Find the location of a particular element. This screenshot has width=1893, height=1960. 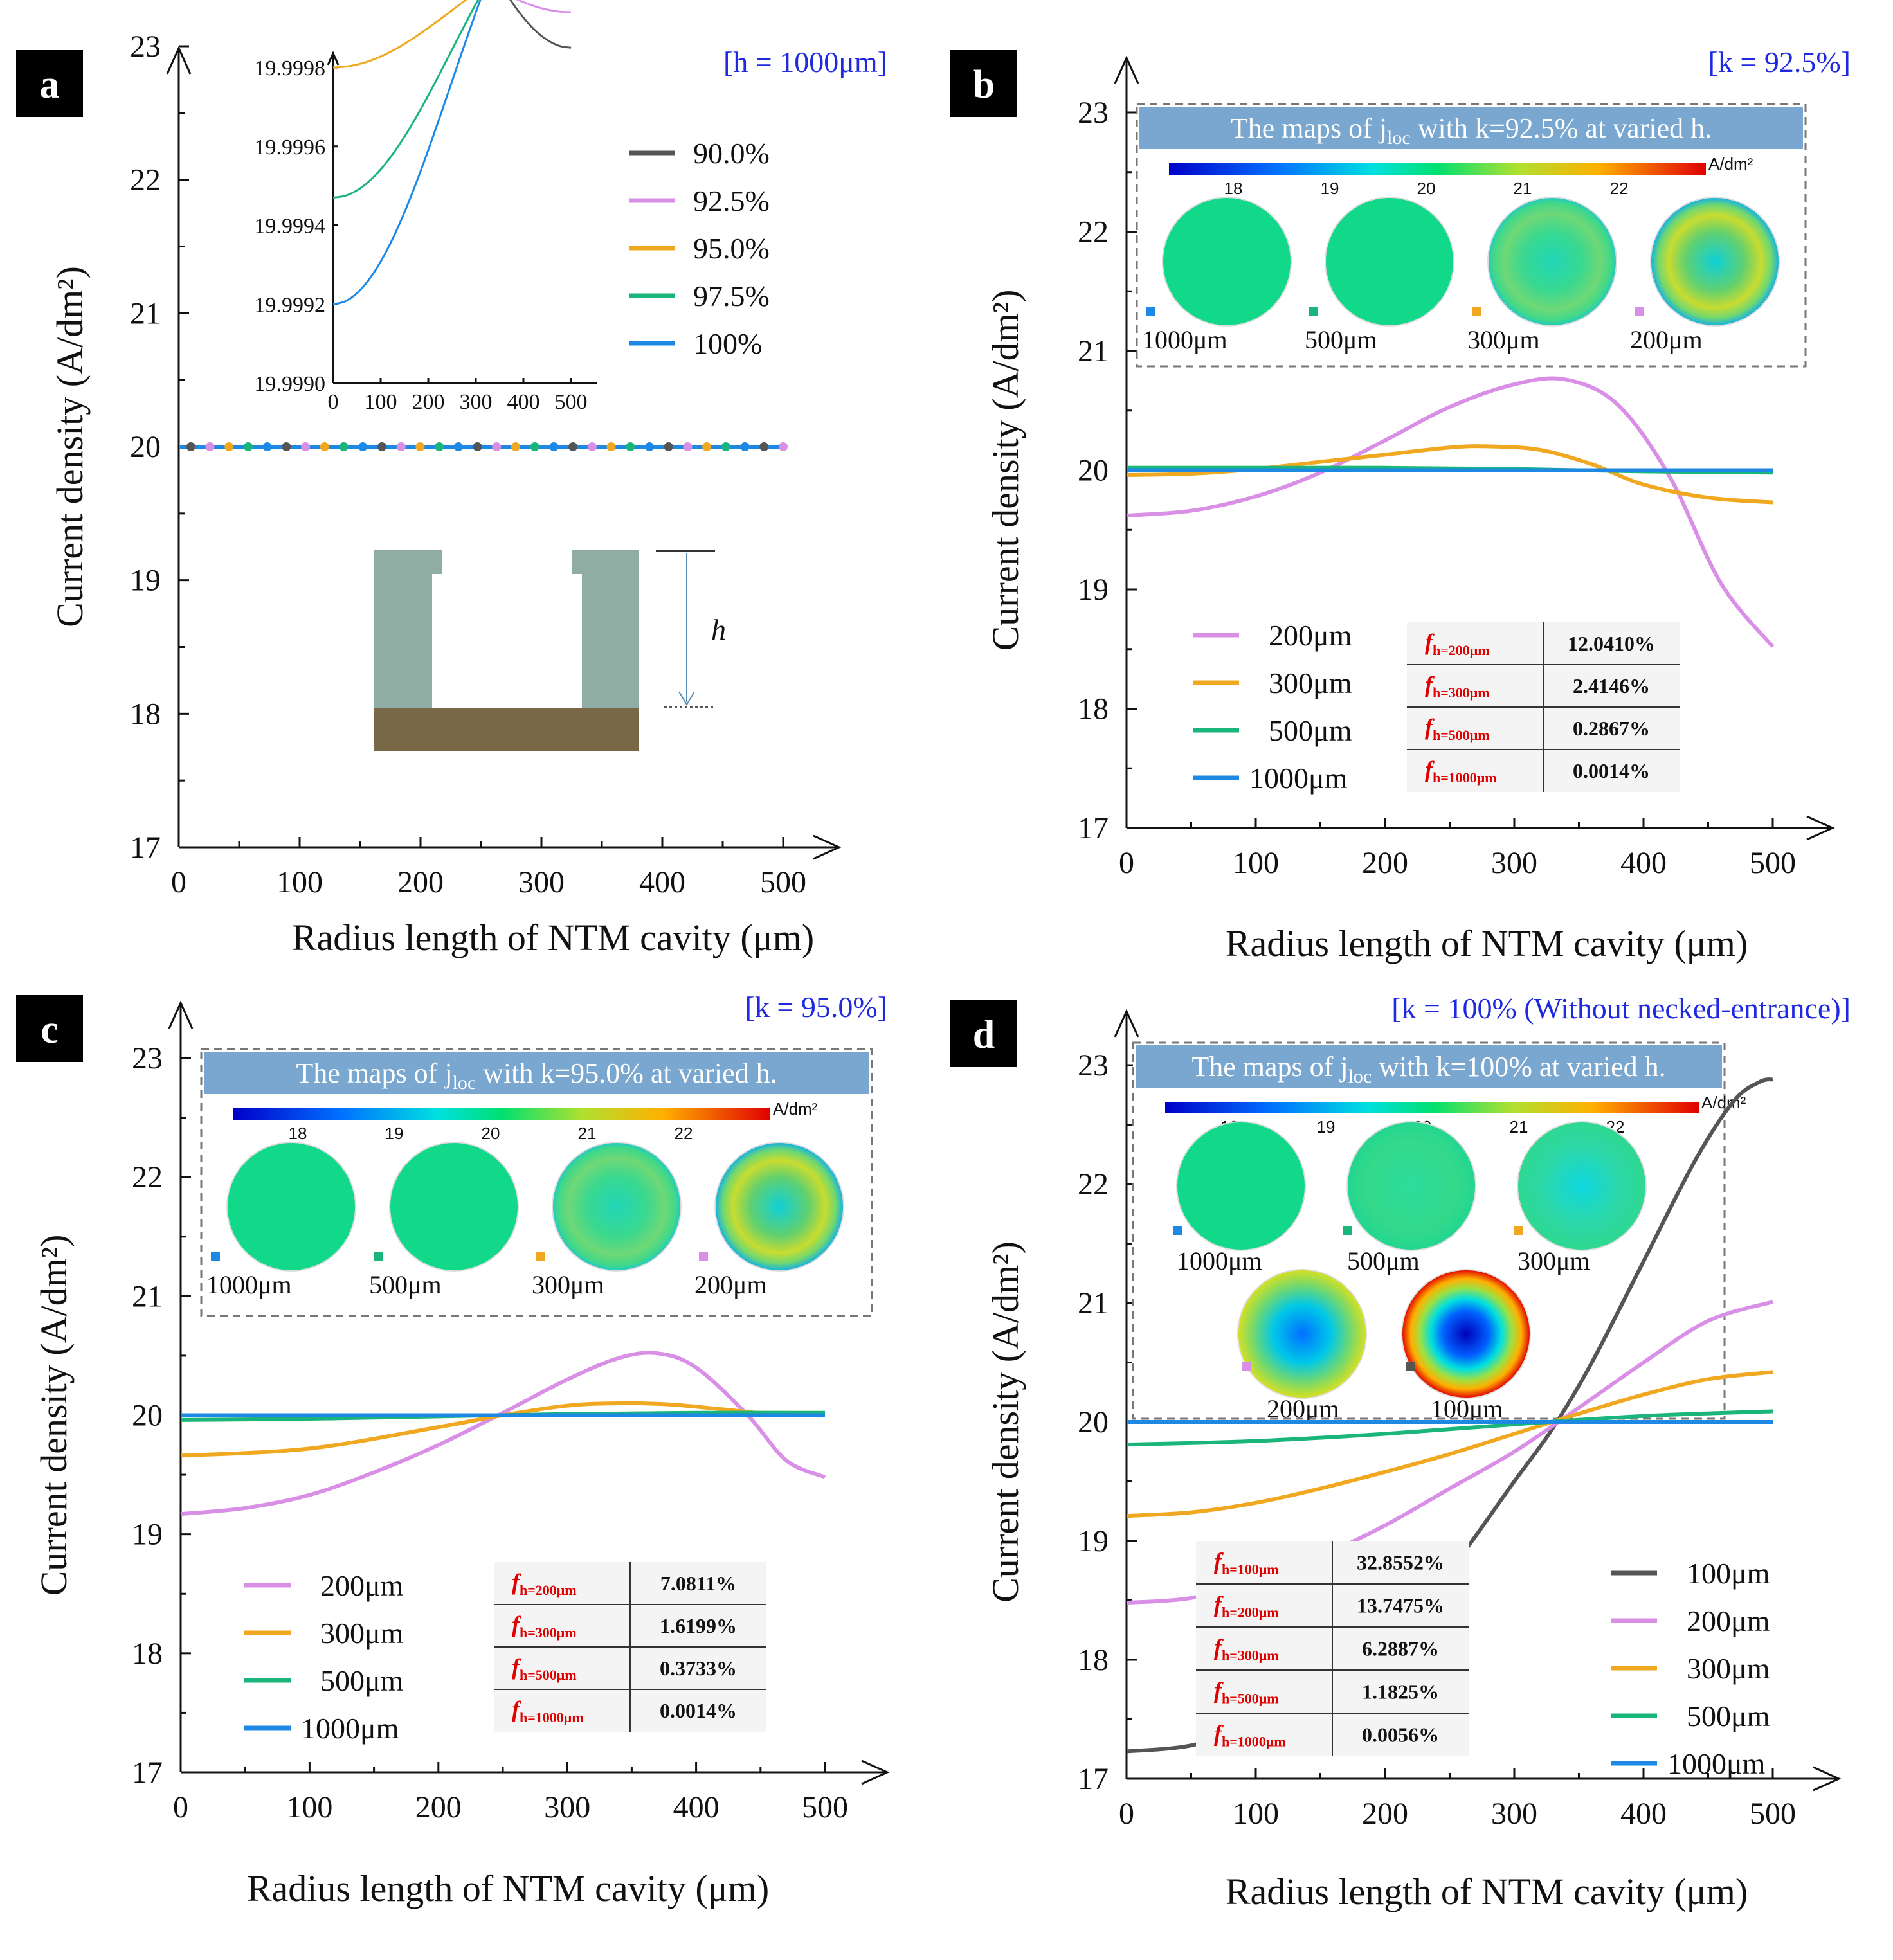

legend-label: 90.0% is located at coordinates (731, 153).